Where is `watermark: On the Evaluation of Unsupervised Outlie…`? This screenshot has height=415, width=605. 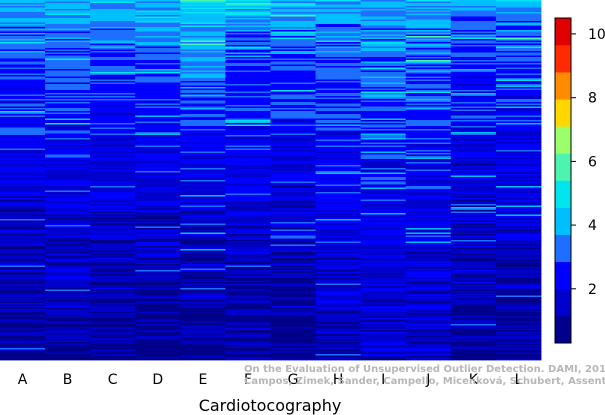 watermark: On the Evaluation of Unsupervised Outlie… is located at coordinates (424, 375).